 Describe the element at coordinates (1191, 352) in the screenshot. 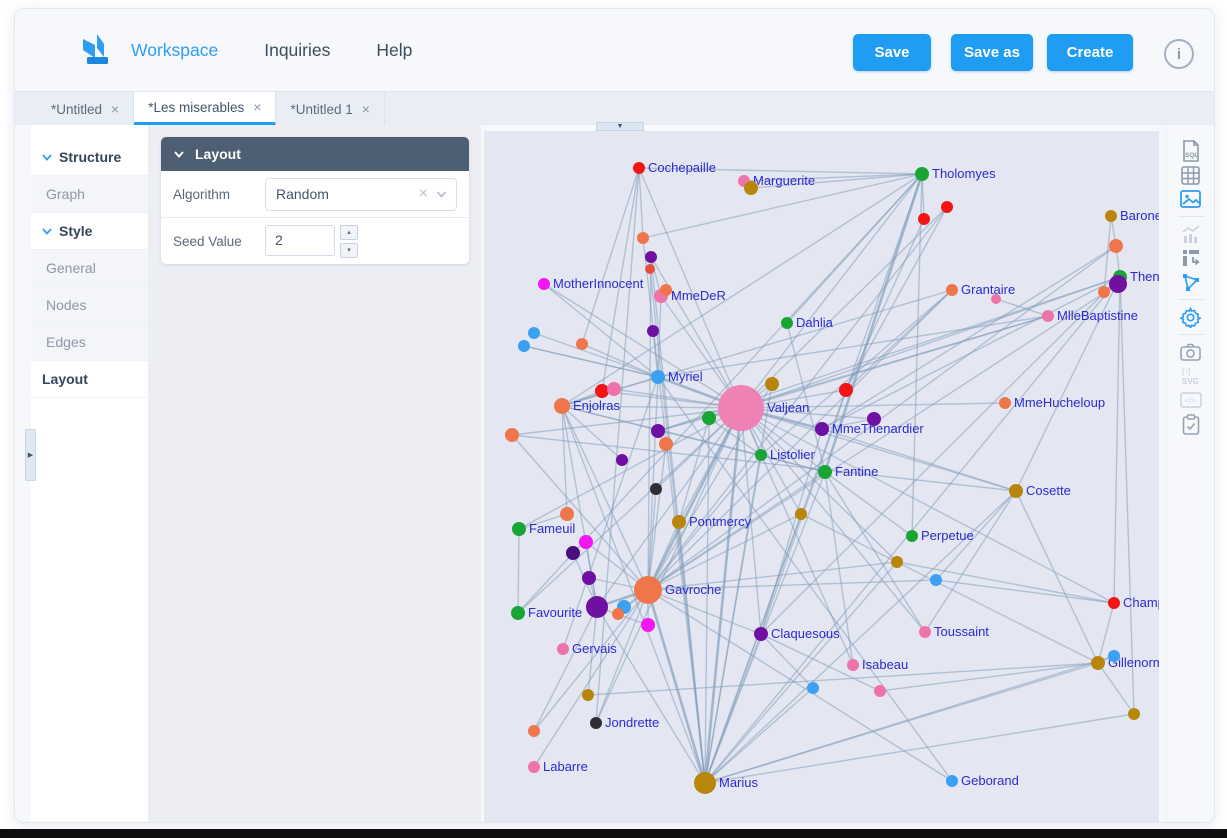

I see `camera-icon` at that location.